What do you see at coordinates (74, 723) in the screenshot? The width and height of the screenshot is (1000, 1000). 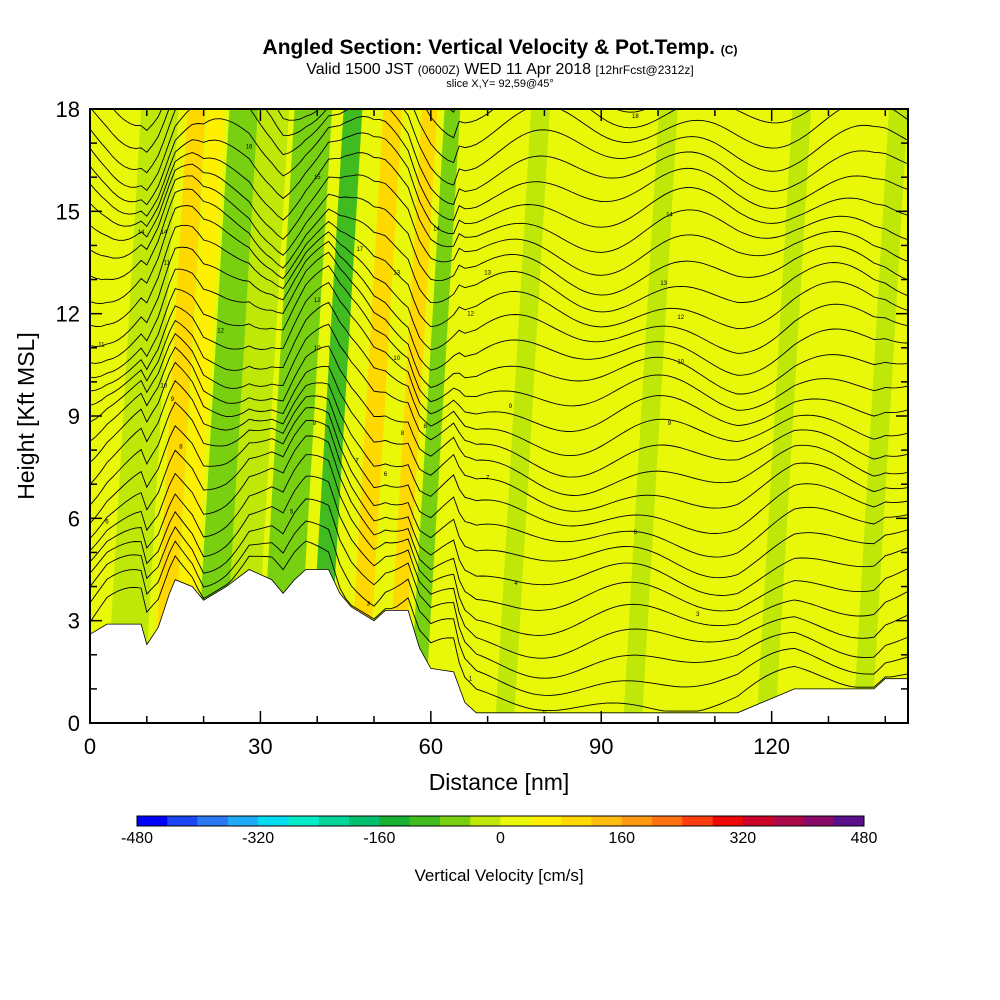 I see `y-tick-label: 0` at bounding box center [74, 723].